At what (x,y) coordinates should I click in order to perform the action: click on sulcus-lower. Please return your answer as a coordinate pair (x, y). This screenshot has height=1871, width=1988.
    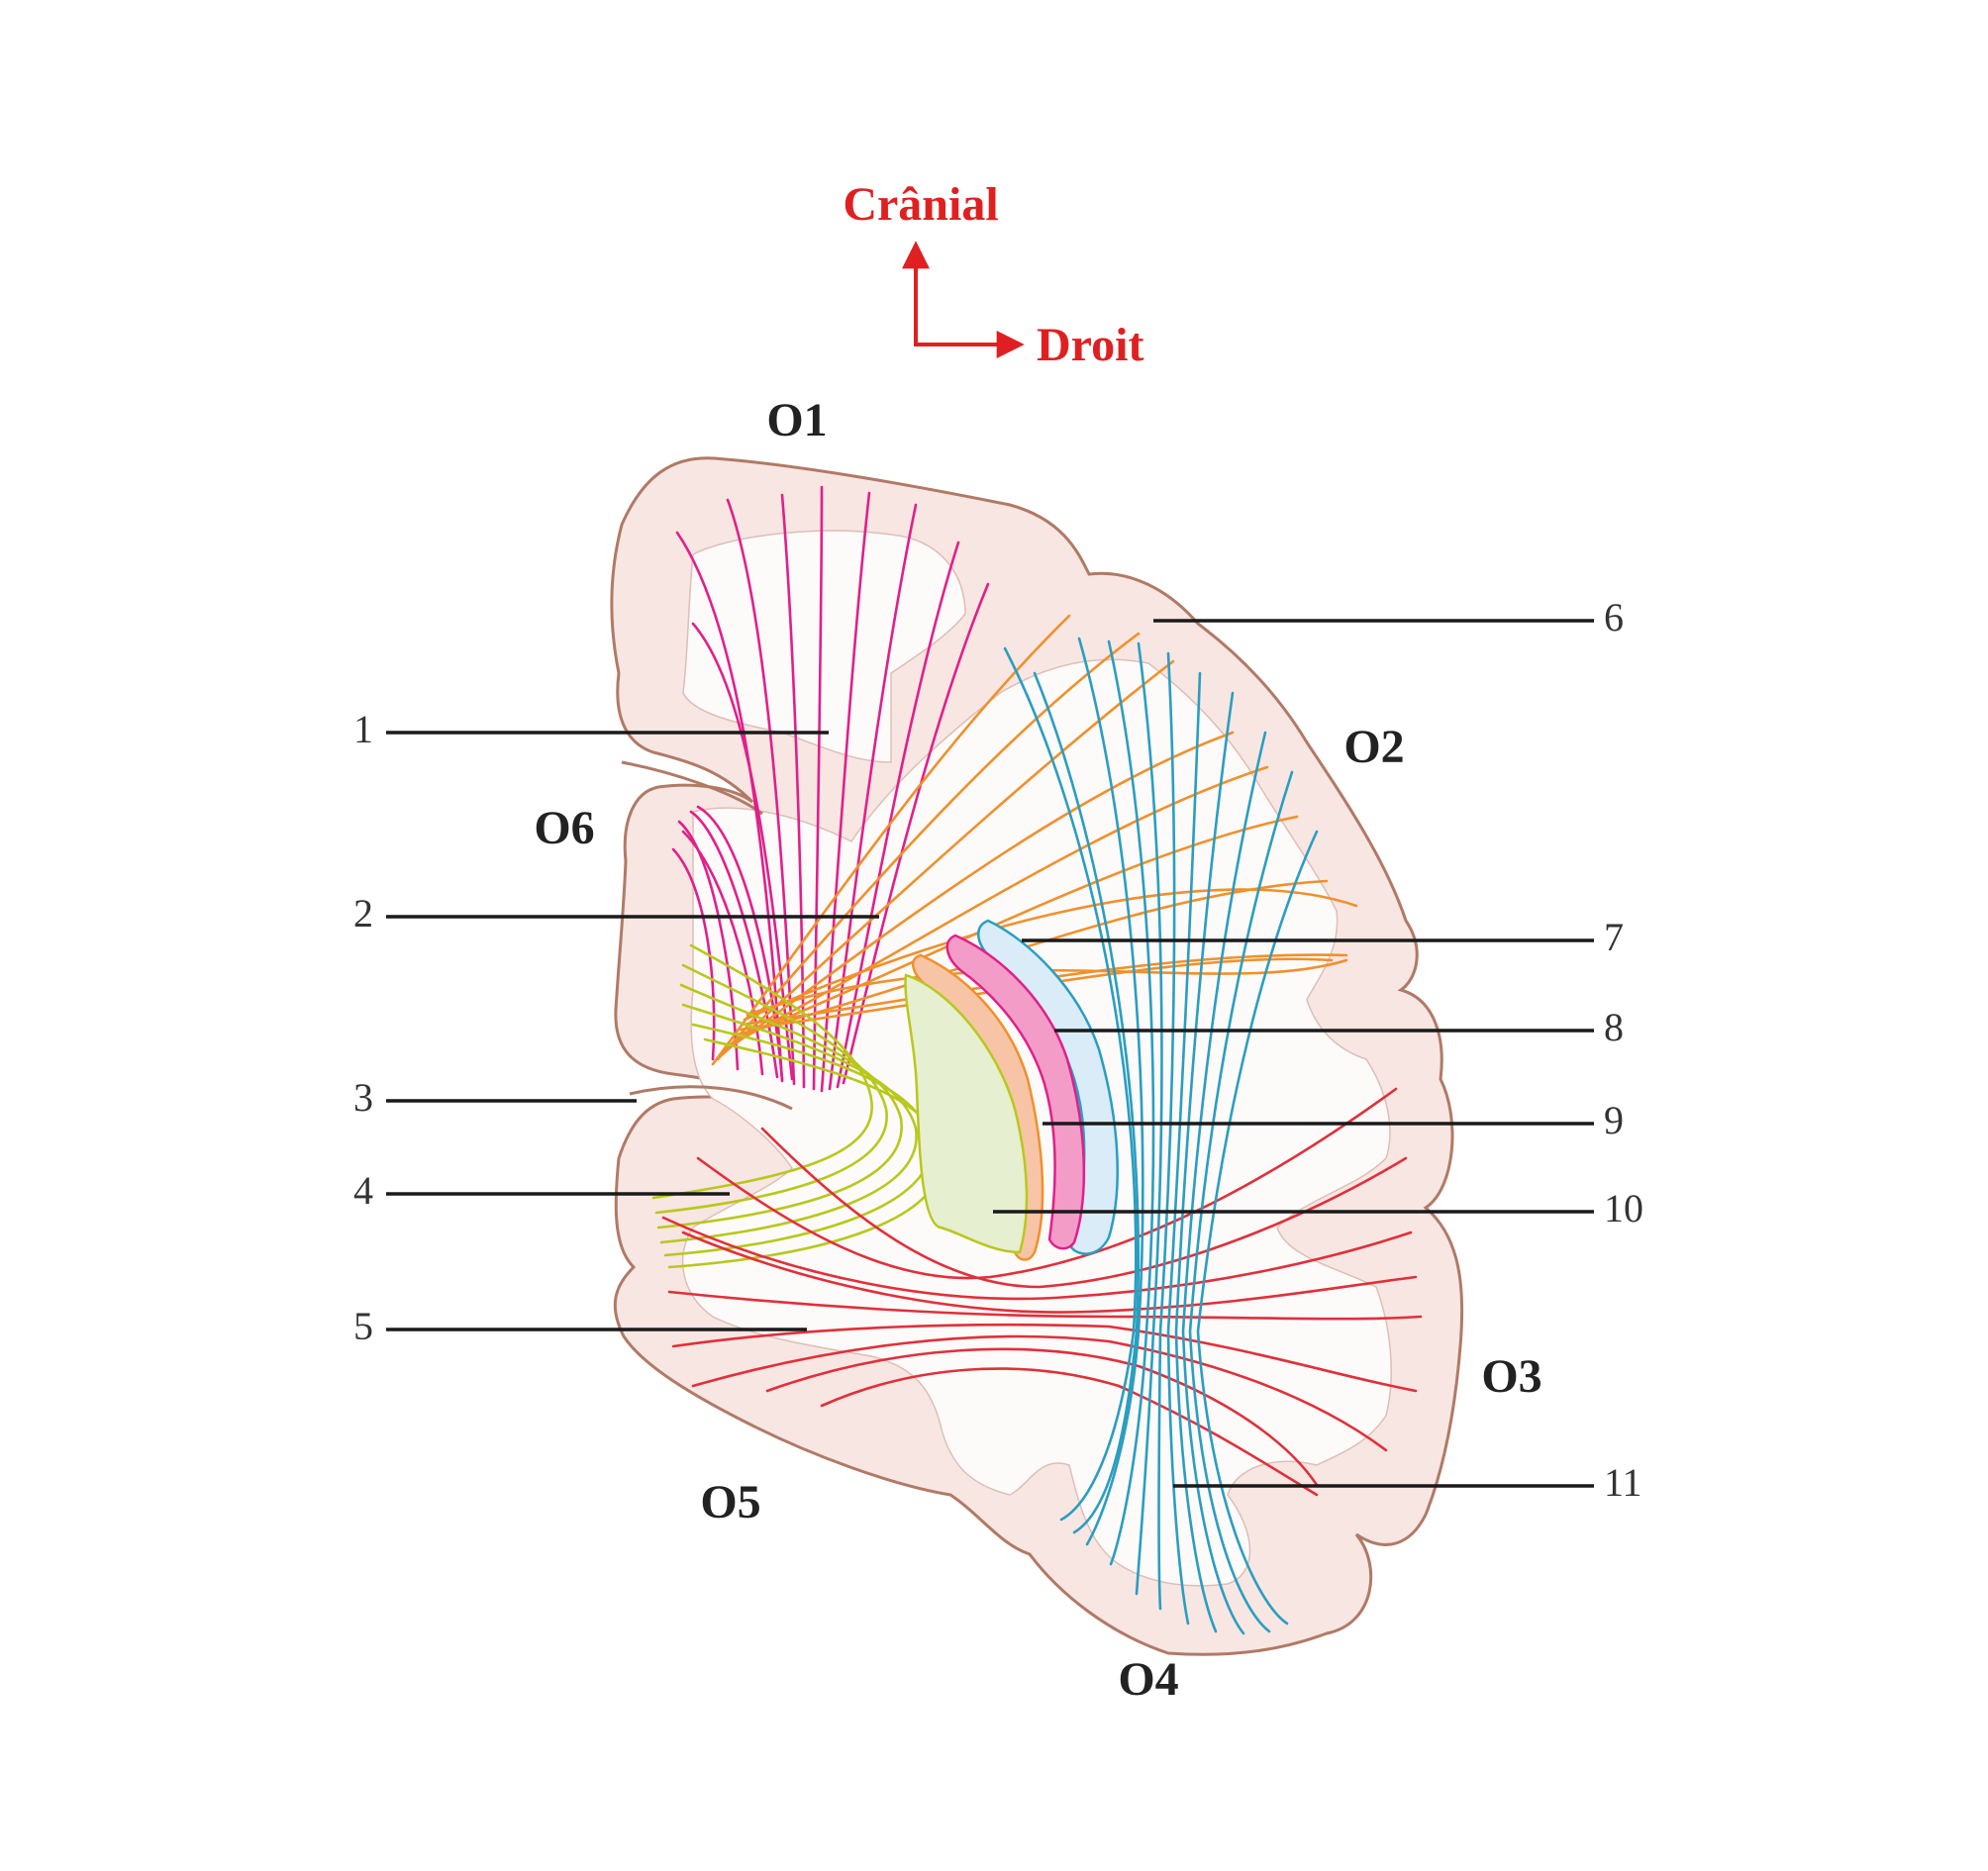
    Looking at the image, I should click on (711, 1098).